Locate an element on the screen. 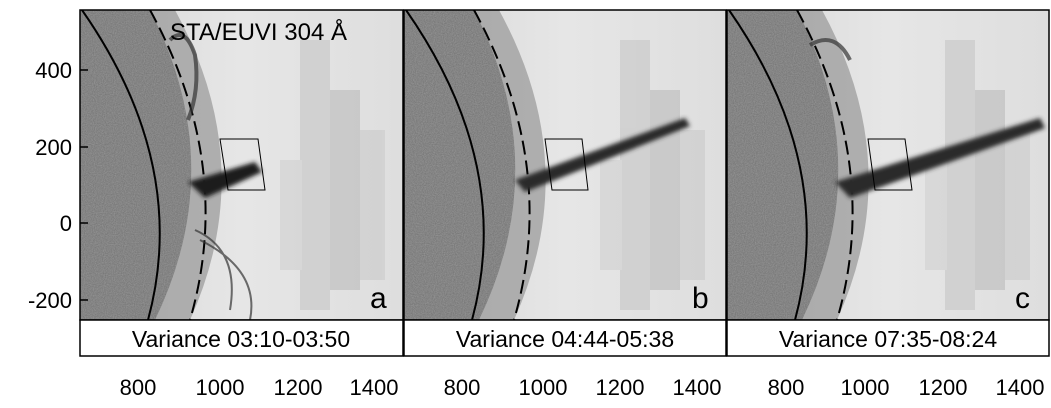  y-axis: 400 200 0 -200 is located at coordinates (58, 185).